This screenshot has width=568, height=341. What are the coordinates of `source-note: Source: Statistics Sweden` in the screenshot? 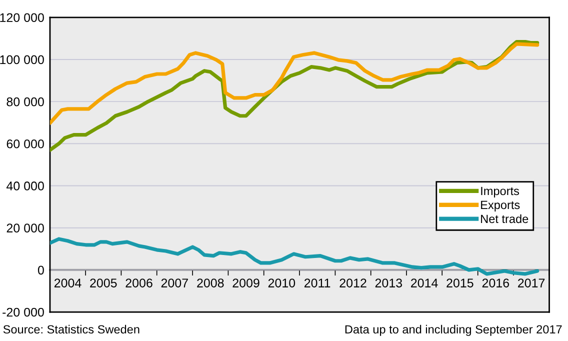 It's located at (71, 329).